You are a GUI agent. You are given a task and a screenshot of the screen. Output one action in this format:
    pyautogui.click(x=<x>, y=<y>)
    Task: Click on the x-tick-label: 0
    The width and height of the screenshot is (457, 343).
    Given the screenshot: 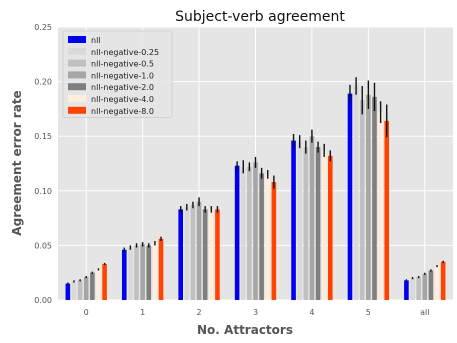 What is the action you would take?
    pyautogui.click(x=86, y=312)
    